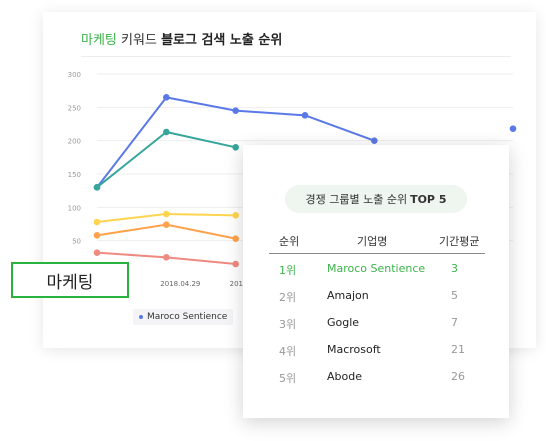 Image resolution: width=546 pixels, height=441 pixels. I want to click on chart-title: 마케팅 키워드 블로그 검색 노출 순위, so click(181, 38).